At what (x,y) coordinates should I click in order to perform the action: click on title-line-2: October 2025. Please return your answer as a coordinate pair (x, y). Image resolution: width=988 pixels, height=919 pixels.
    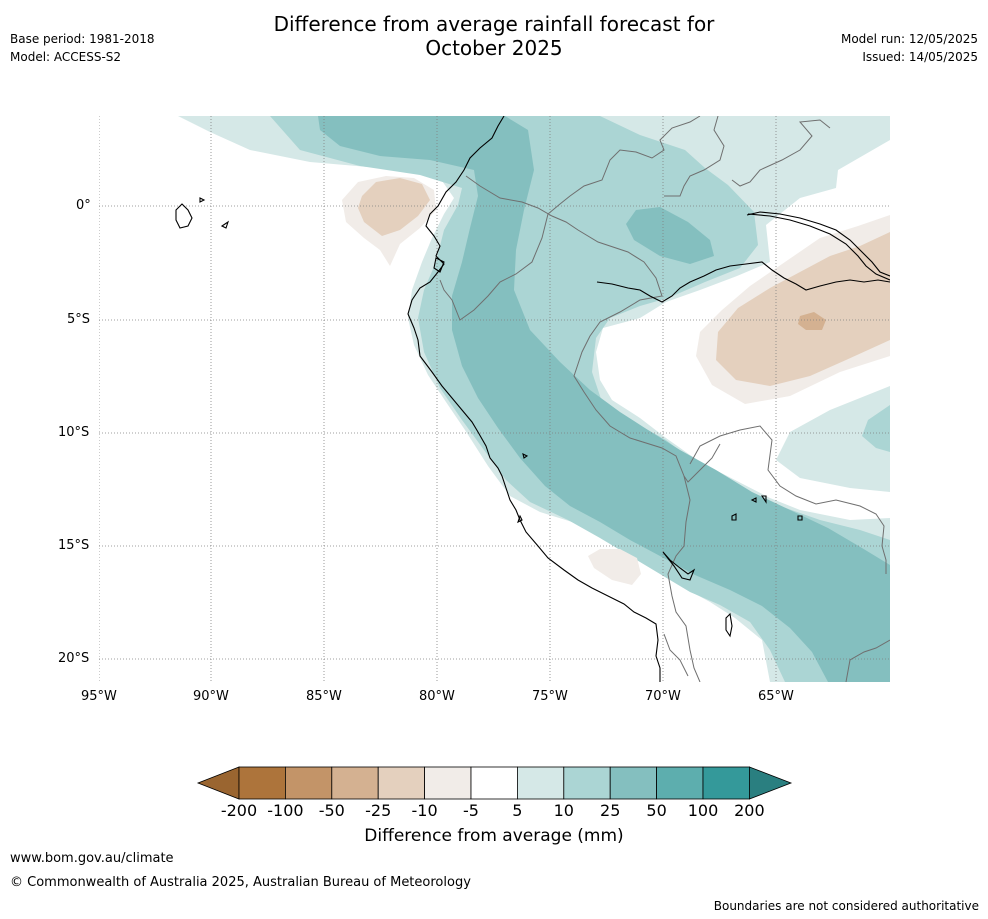
    Looking at the image, I should click on (494, 48).